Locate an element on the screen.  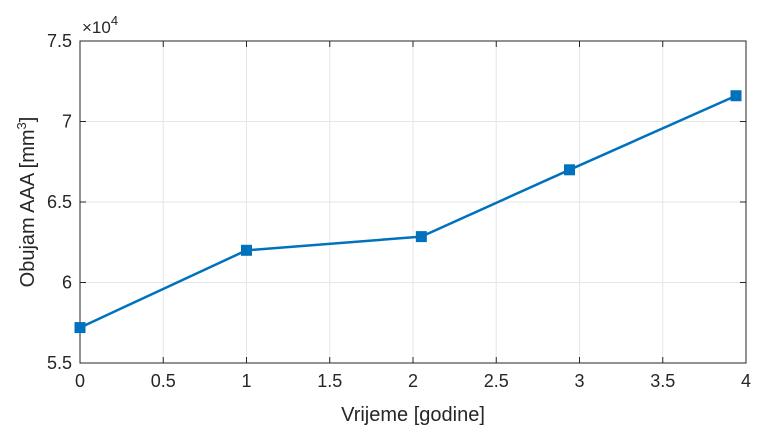
y-tick-label: 7.5 is located at coordinates (59, 41).